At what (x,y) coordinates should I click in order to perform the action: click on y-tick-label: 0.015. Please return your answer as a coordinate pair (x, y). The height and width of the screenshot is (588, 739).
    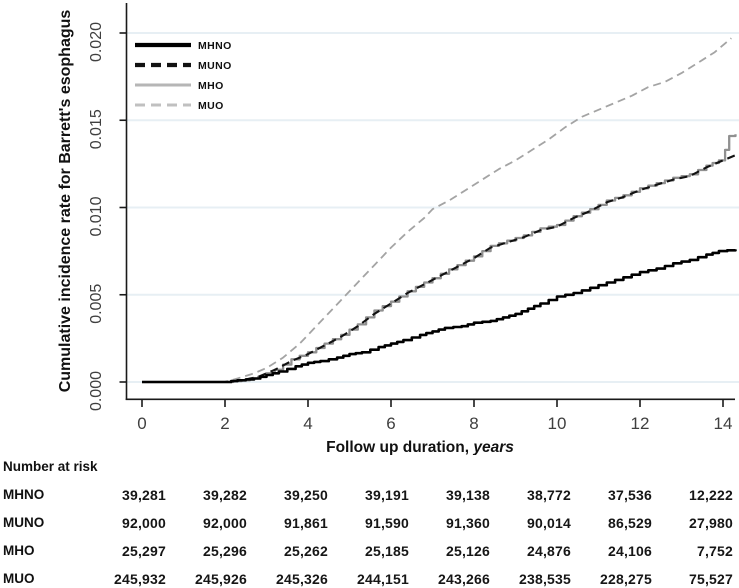
    Looking at the image, I should click on (96, 129).